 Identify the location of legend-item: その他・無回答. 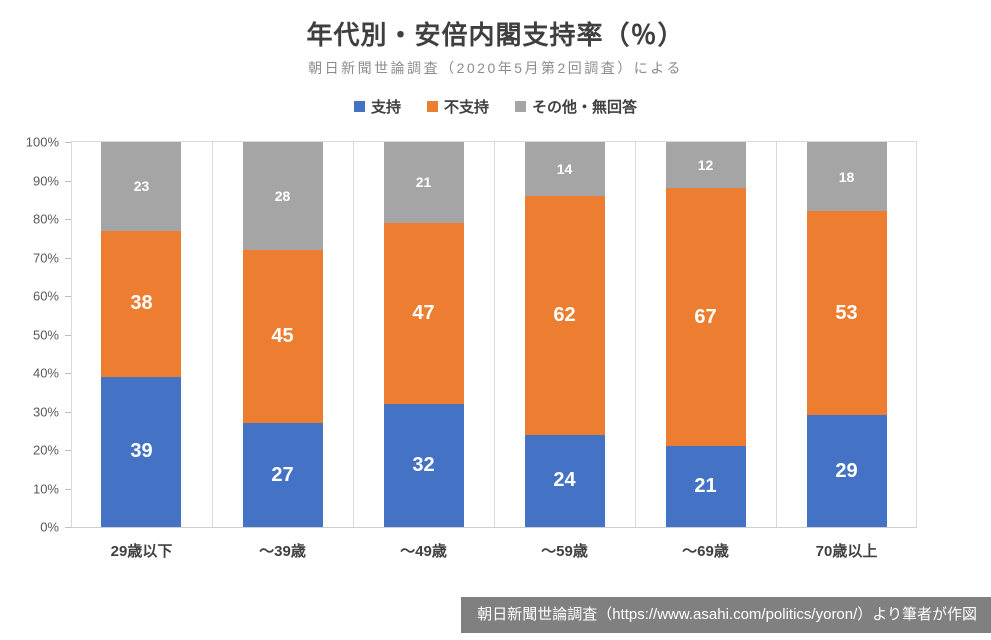
(576, 106).